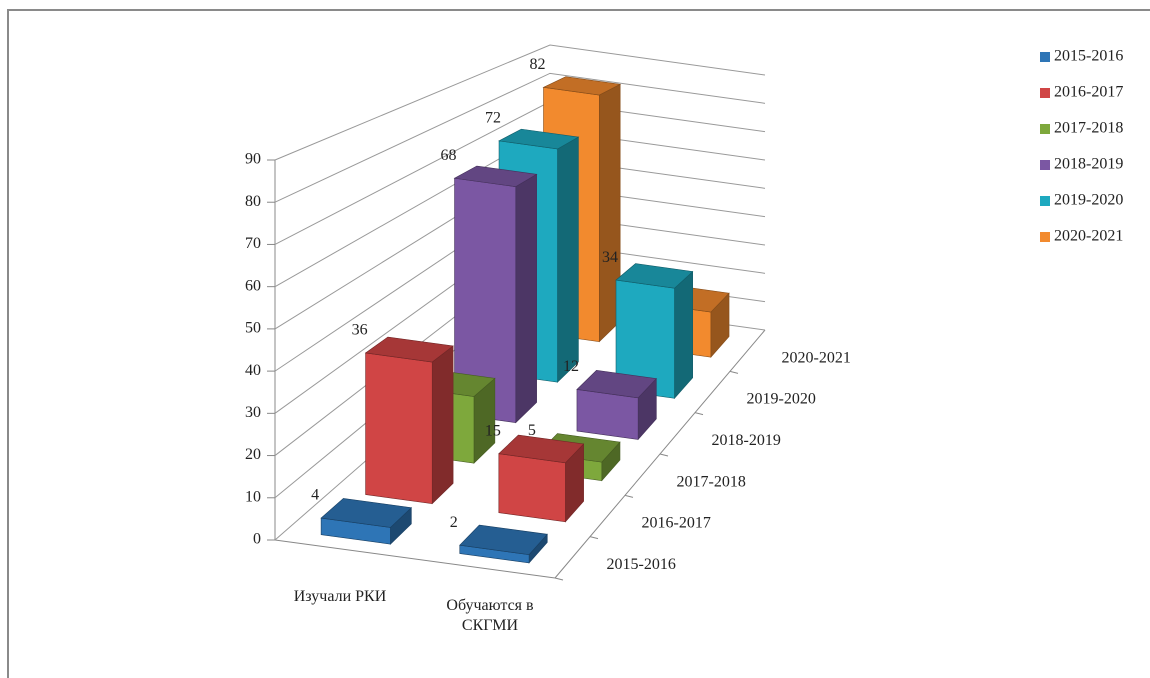 The image size is (1150, 678). What do you see at coordinates (493, 430) in the screenshot?
I see `value-label: 15` at bounding box center [493, 430].